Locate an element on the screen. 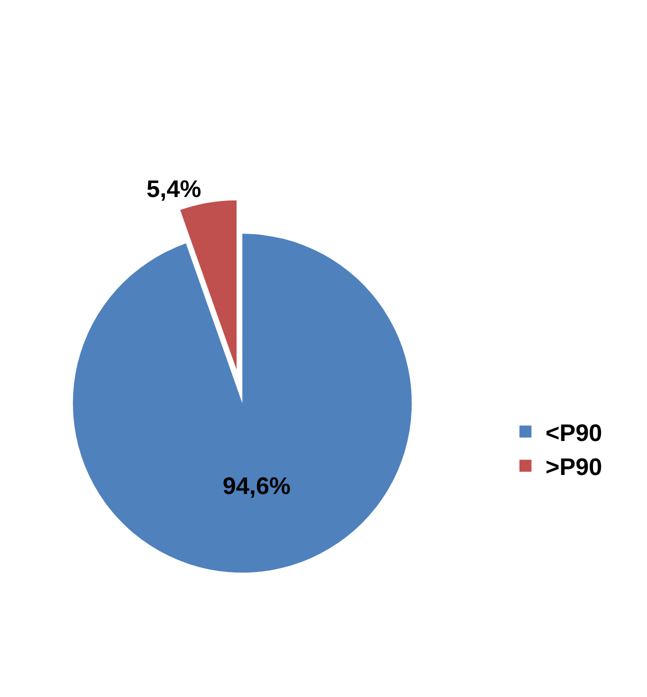 Image resolution: width=647 pixels, height=697 pixels. data-label: 5,4% is located at coordinates (174, 190).